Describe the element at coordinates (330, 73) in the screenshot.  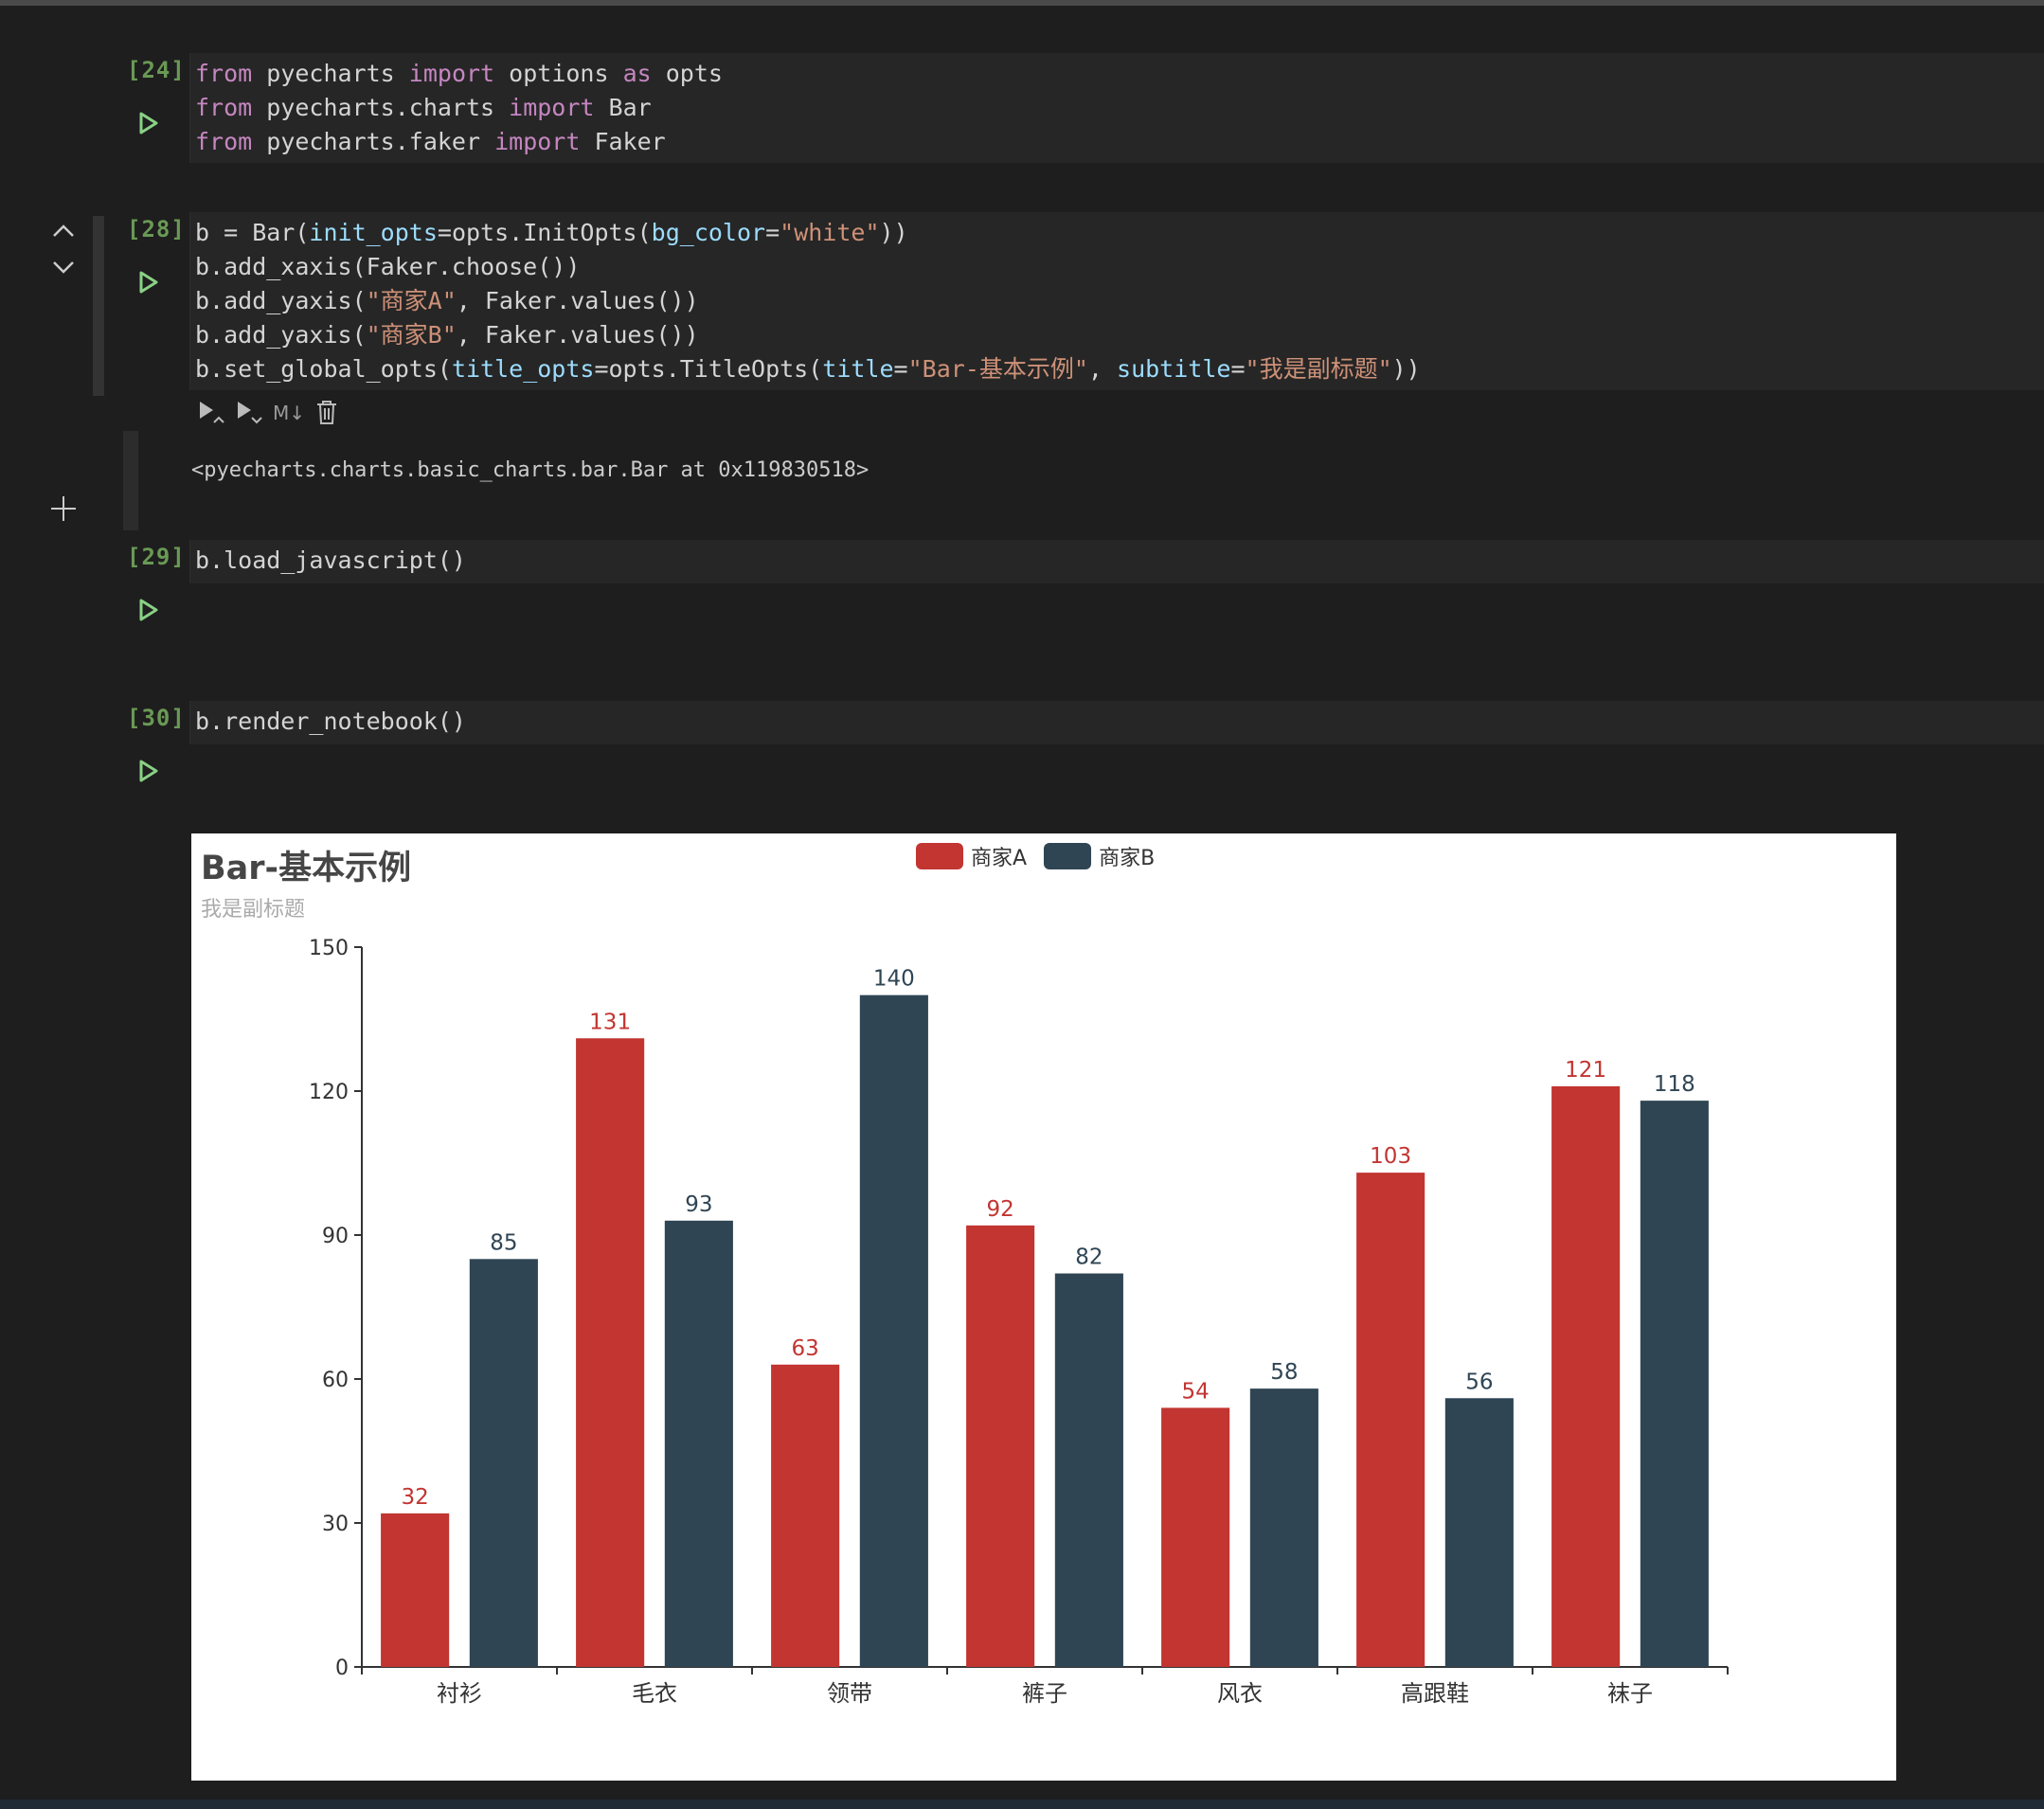
I see `code-token: pyecharts` at that location.